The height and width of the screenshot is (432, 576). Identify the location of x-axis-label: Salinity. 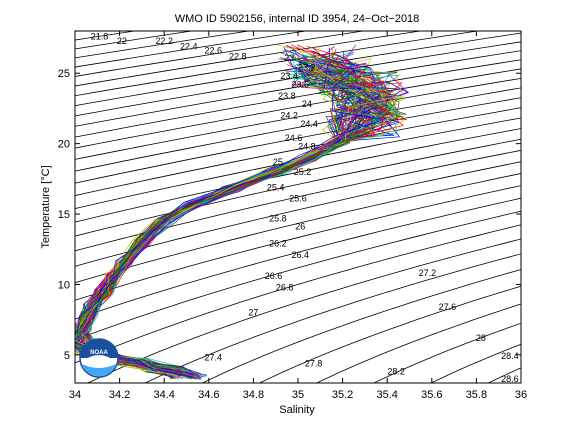
(297, 410).